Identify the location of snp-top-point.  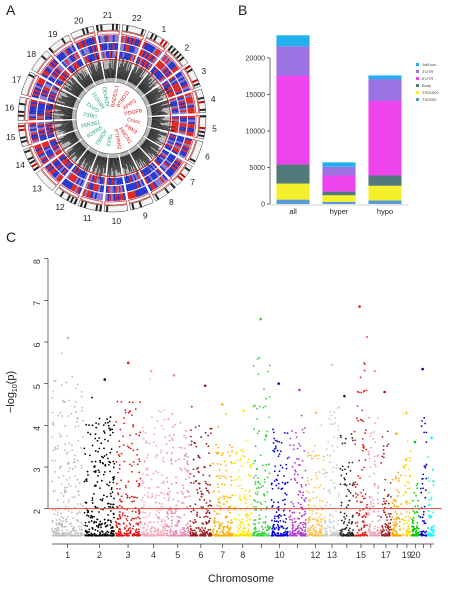
(375, 371).